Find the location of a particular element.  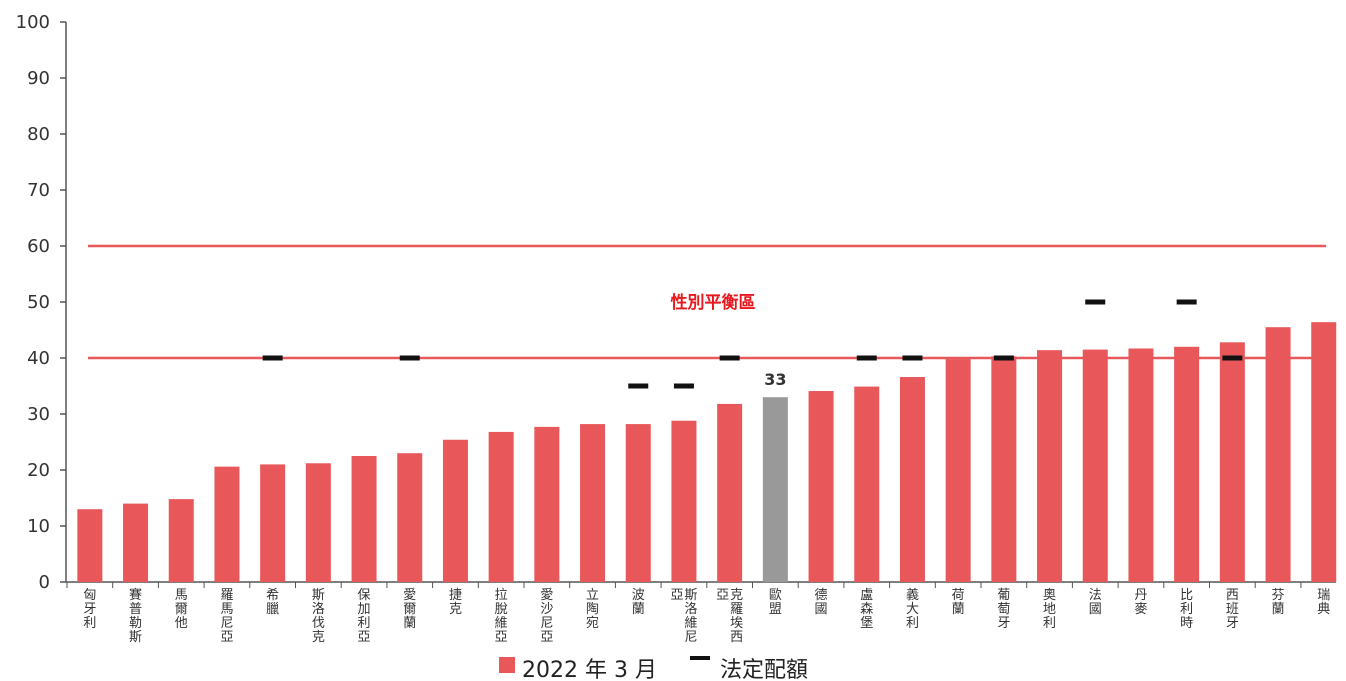

category-label-char: 丹 is located at coordinates (1140, 595).